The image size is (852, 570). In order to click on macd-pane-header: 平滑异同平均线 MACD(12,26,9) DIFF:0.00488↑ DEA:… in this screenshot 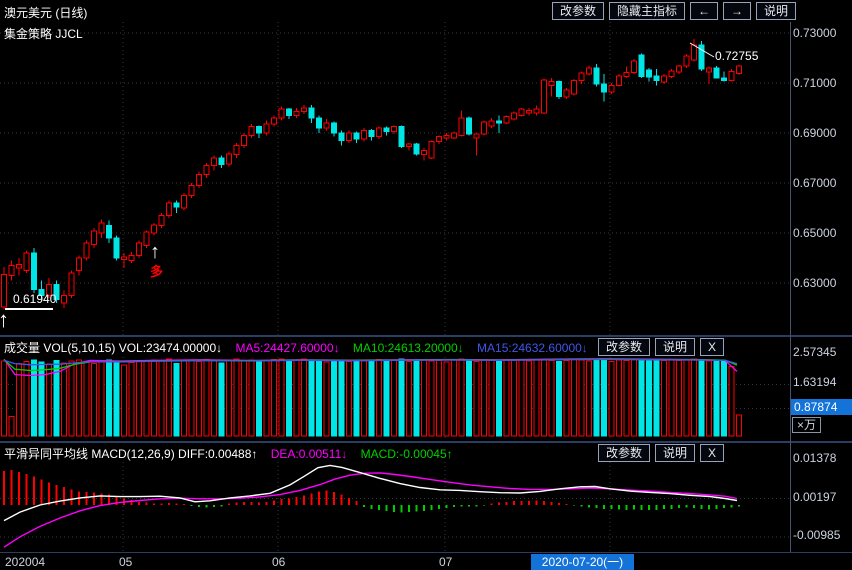, I will do `click(395, 453)`.